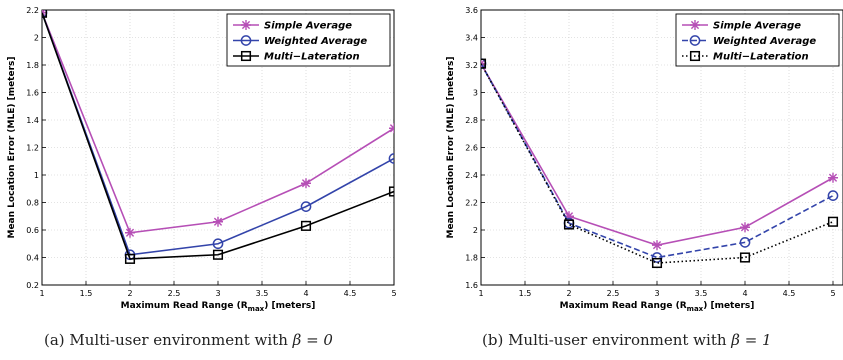 Image resolution: width=843 pixels, height=360 pixels. I want to click on y-tick-label: 1.4, so click(32, 120).